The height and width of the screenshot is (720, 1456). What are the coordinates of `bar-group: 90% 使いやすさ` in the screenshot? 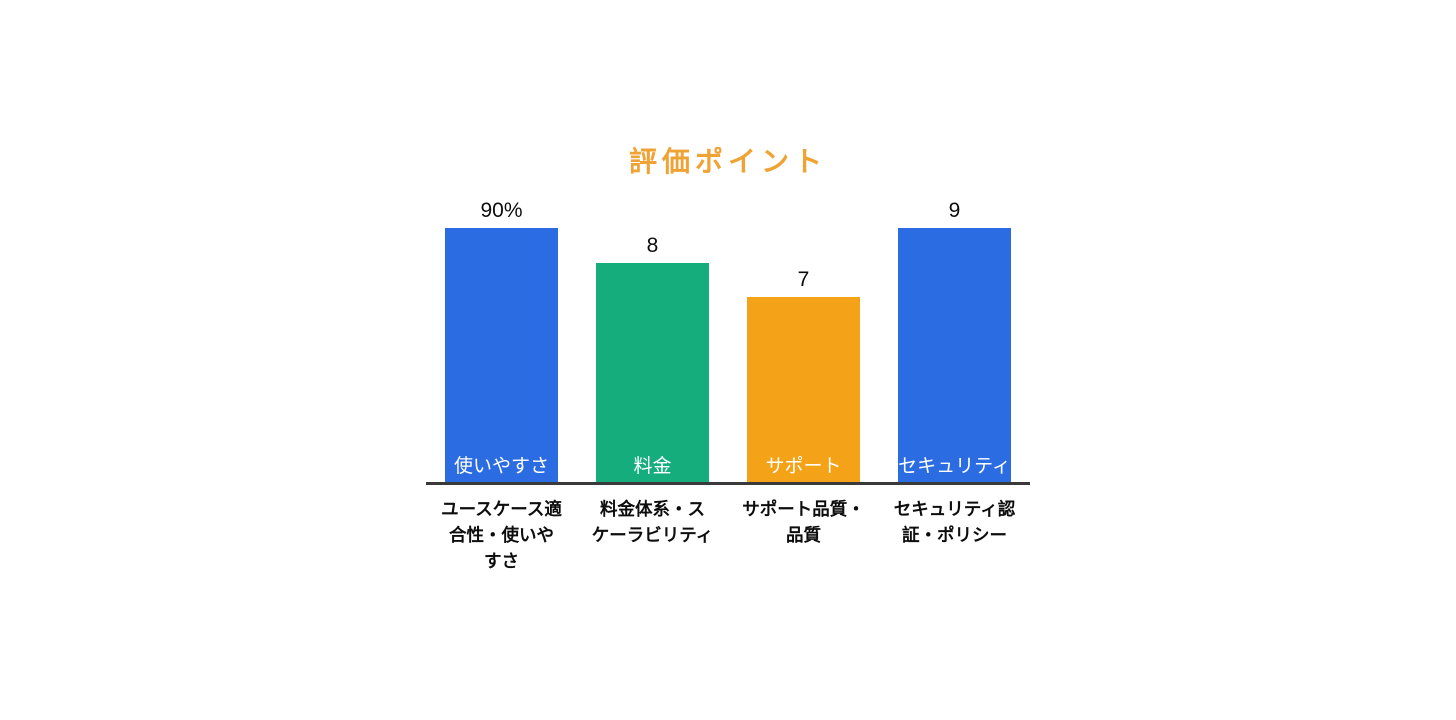 It's located at (501, 339).